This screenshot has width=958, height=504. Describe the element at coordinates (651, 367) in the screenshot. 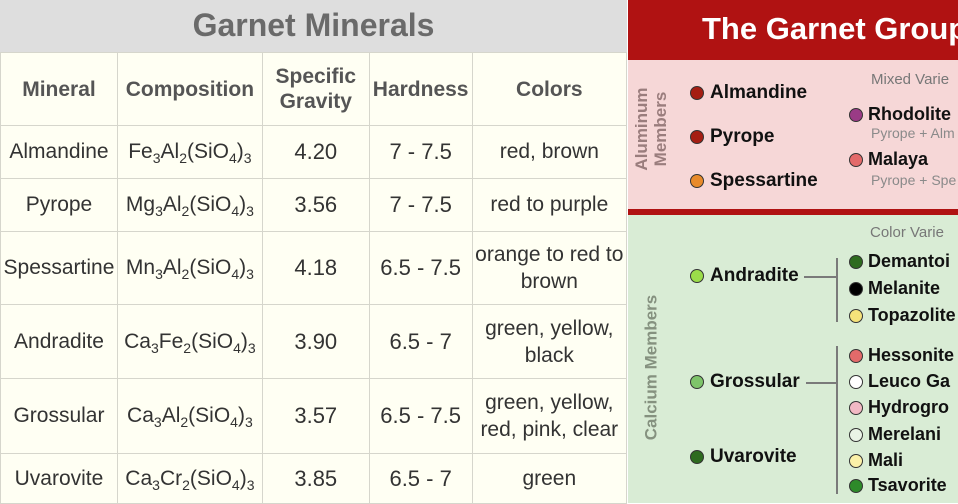

I see `calcium-members-label: Calcium Members` at that location.